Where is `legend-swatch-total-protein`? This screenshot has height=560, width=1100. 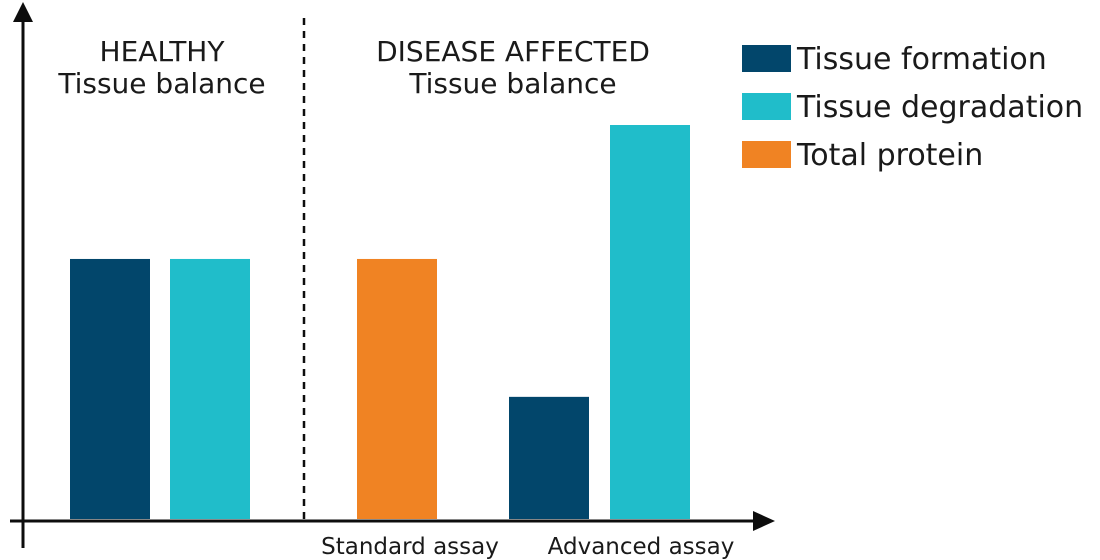 legend-swatch-total-protein is located at coordinates (766, 154).